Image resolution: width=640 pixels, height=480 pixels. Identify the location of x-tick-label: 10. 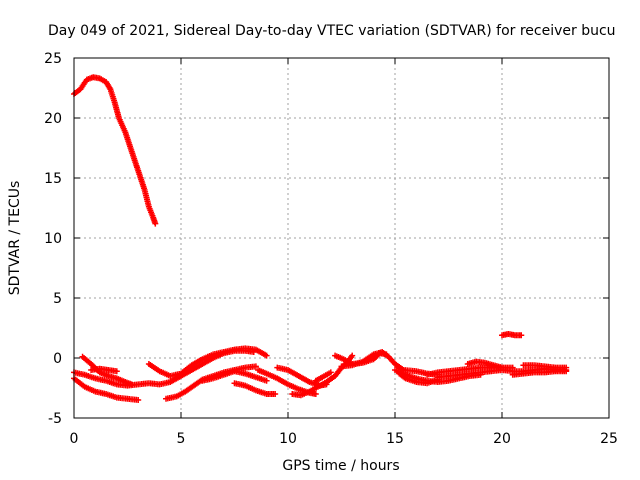
(288, 439).